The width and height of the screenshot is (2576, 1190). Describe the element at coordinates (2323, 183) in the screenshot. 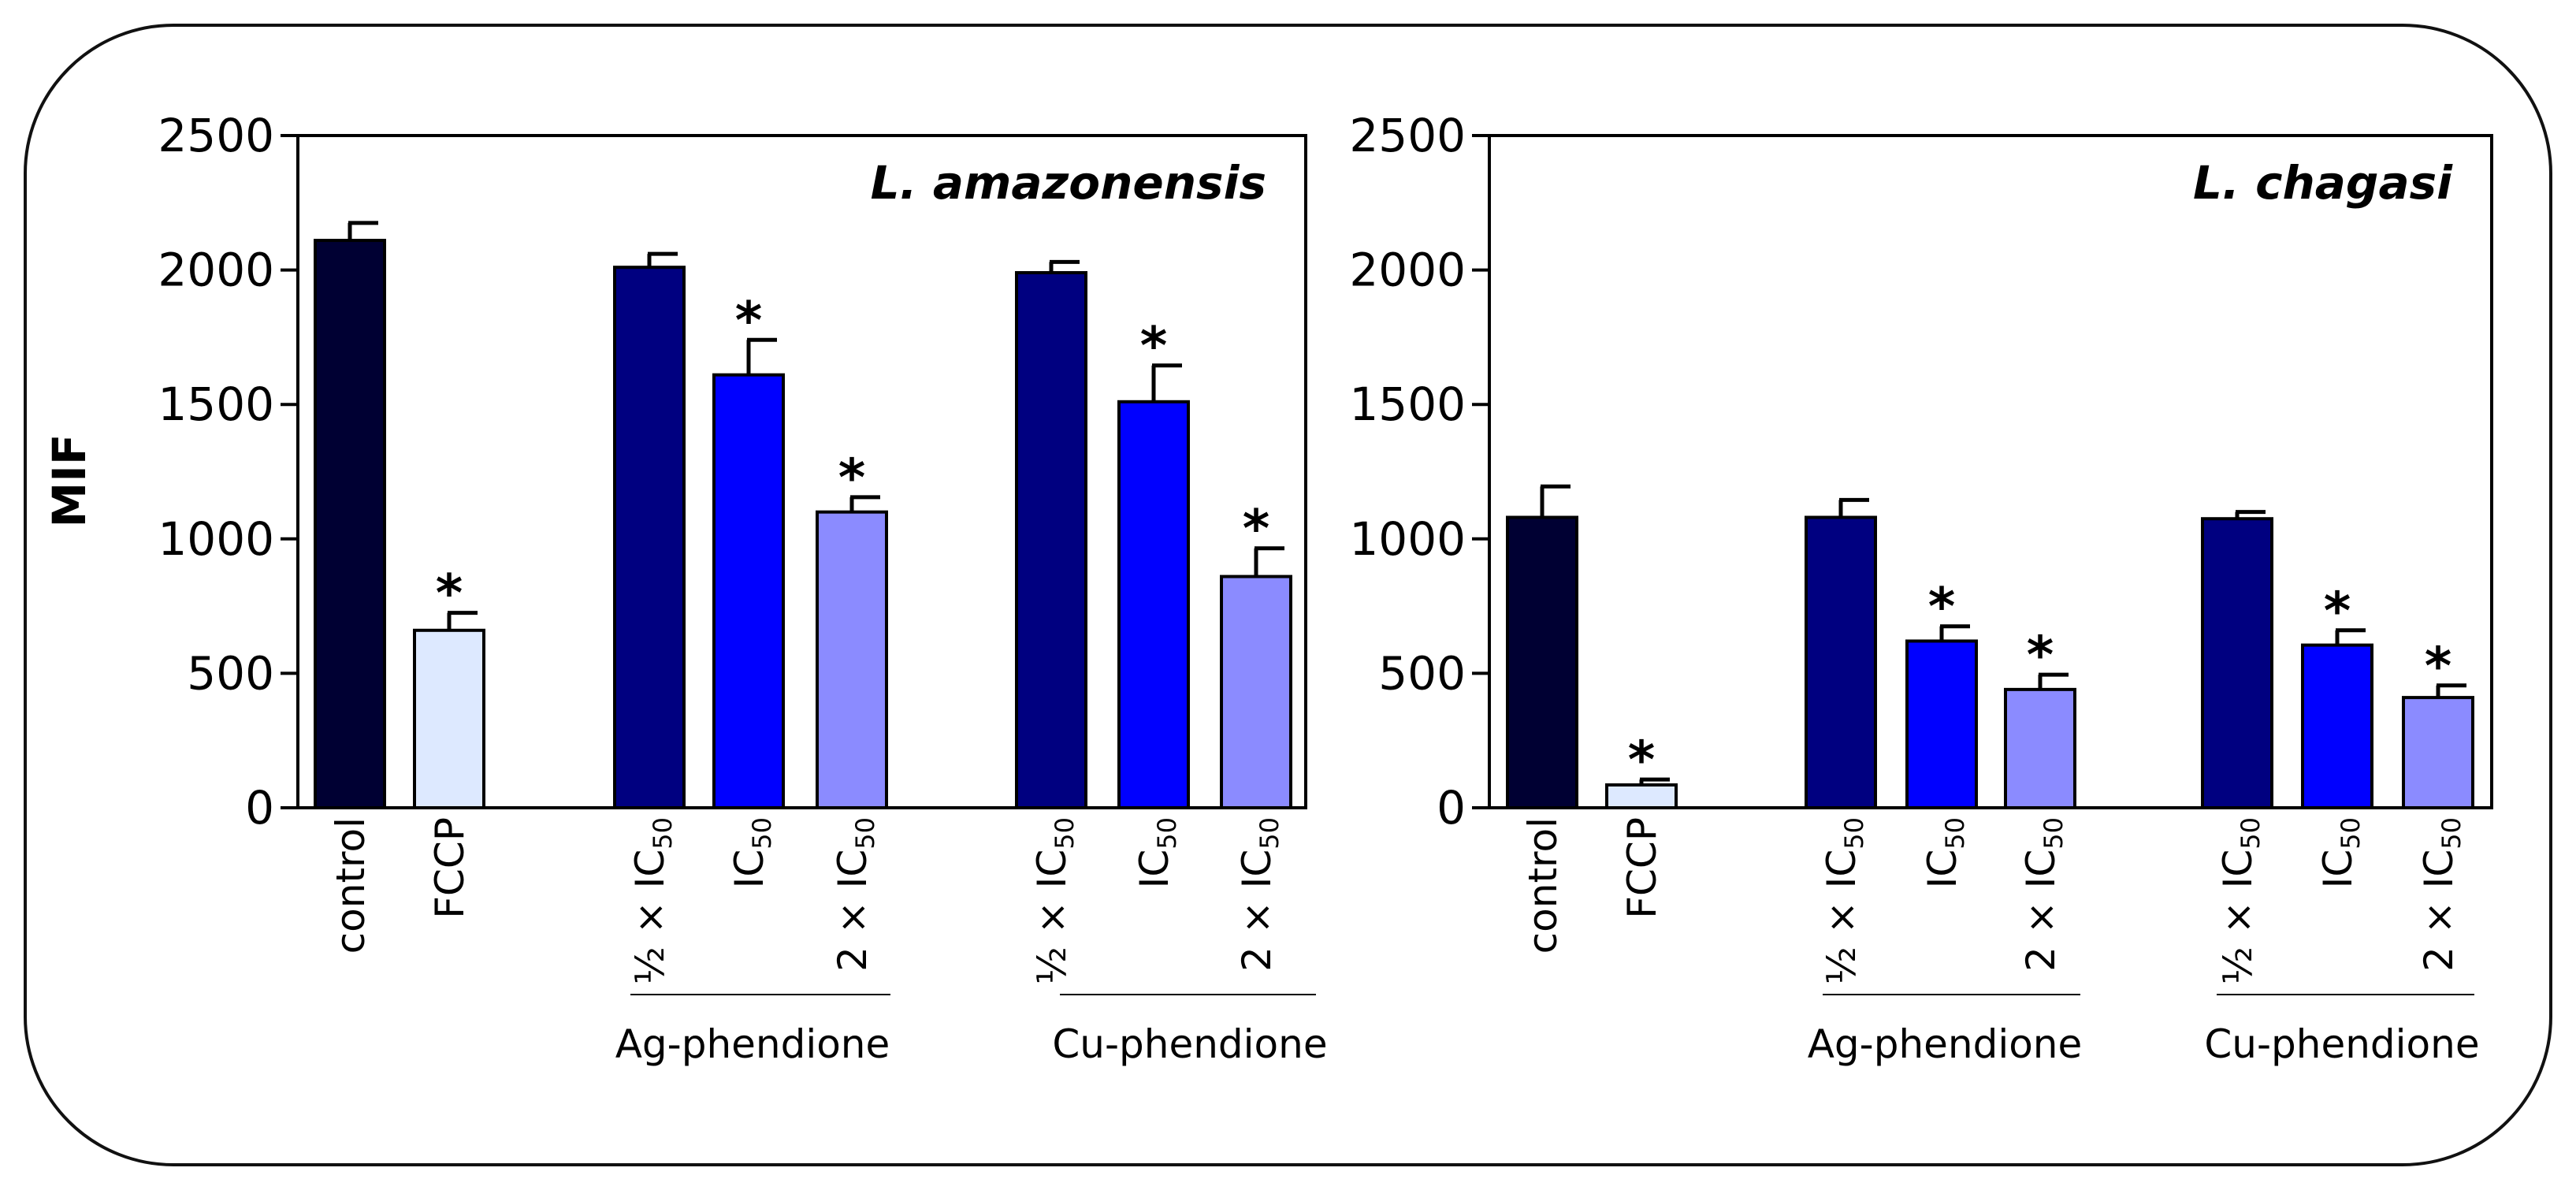

I see `chart-title: L. chagasi` at that location.